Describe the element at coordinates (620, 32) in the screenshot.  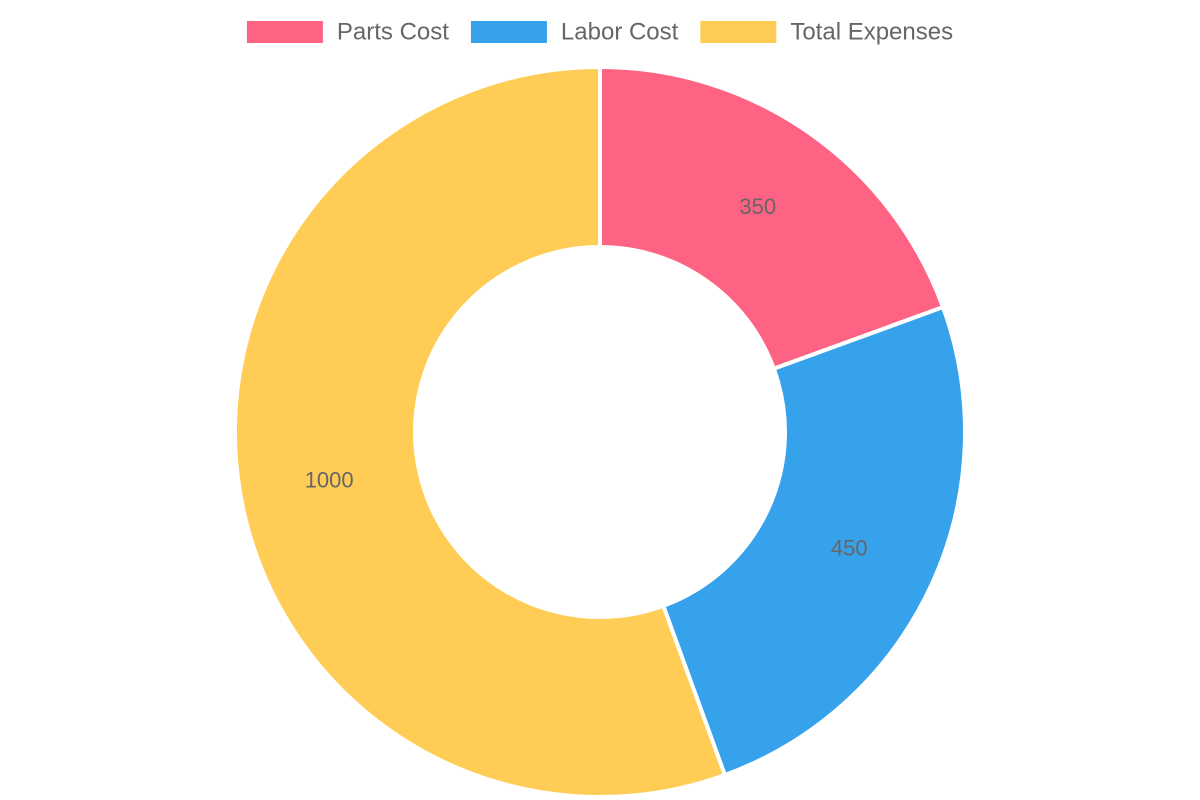
I see `legend-label-labor-cost: Labor Cost` at that location.